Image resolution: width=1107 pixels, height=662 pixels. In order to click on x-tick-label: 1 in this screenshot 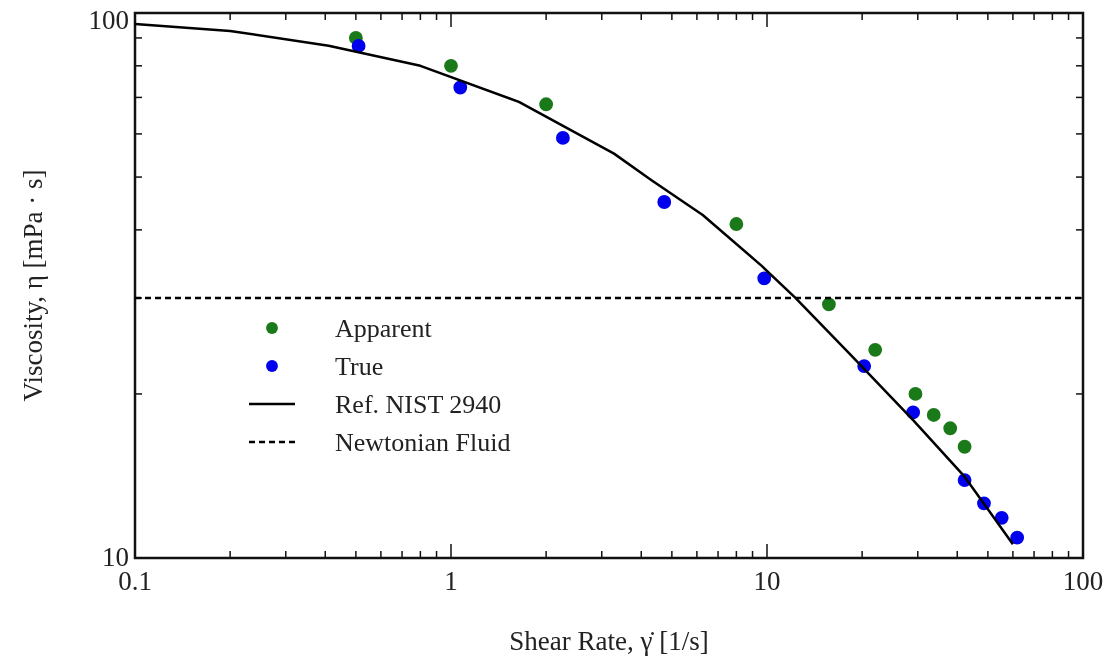, I will do `click(451, 581)`.